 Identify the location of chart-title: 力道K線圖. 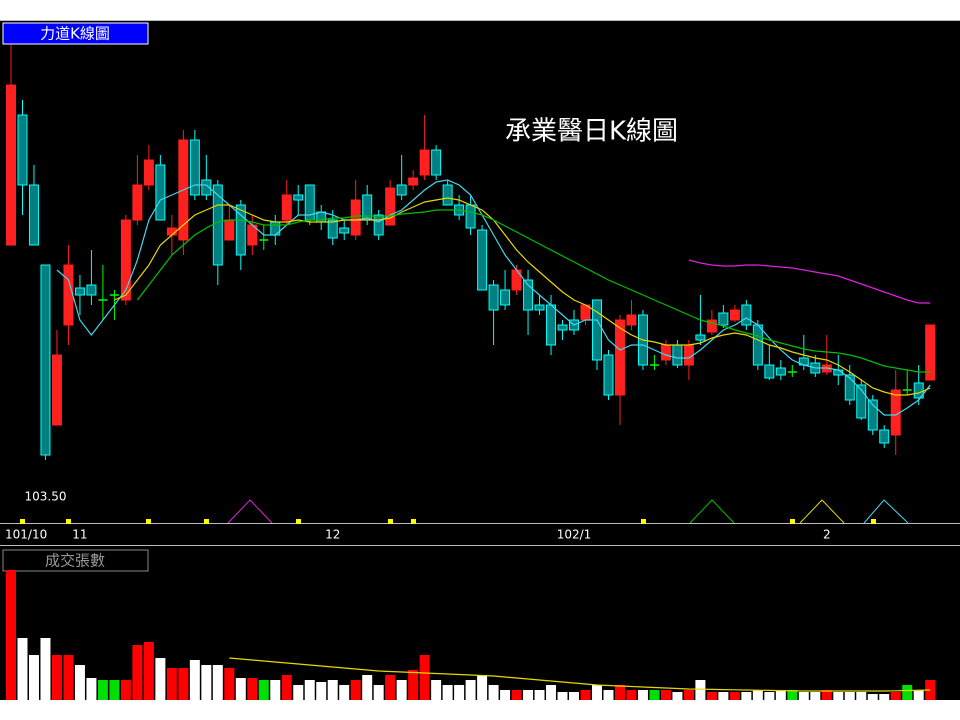
(75, 34).